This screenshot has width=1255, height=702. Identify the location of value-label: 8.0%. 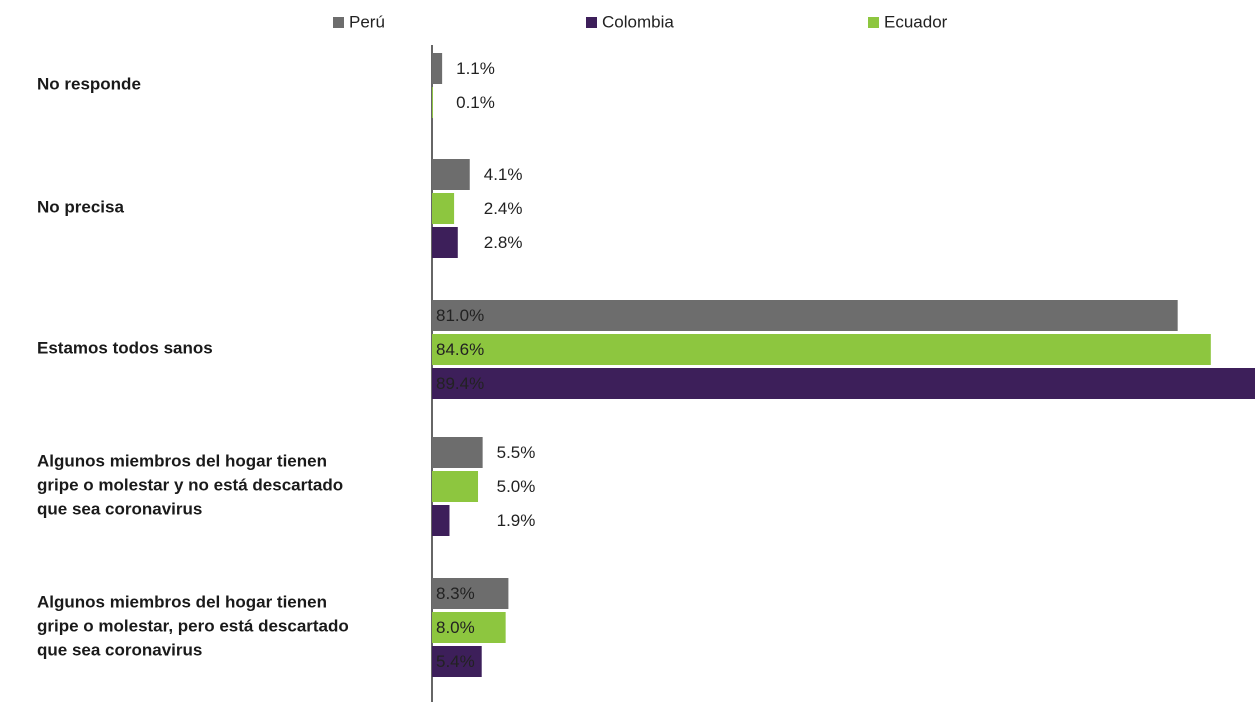
(455, 627).